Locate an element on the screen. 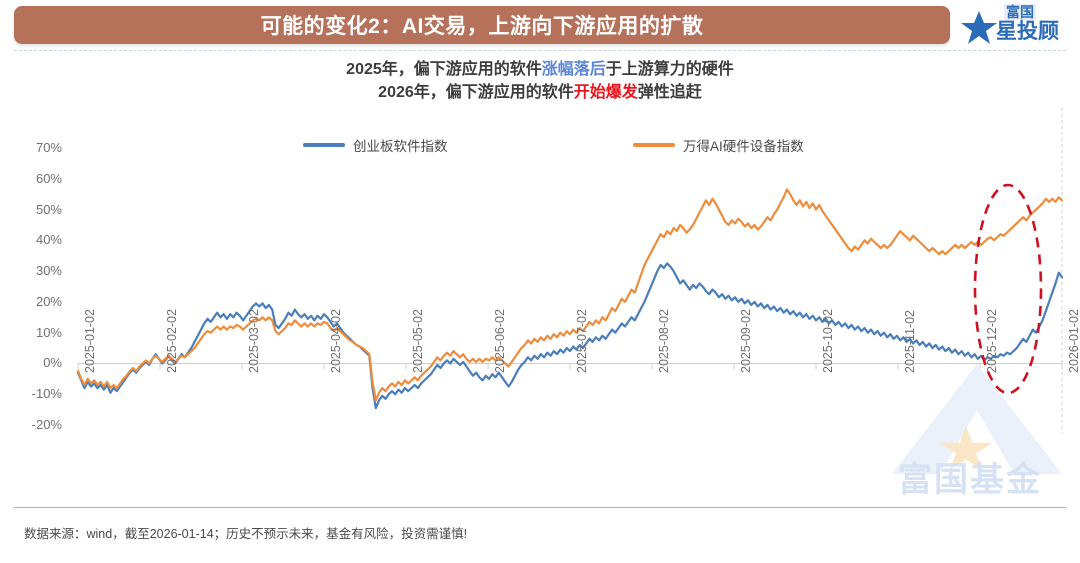 The image size is (1080, 563). y-axis-tick-label: 70% is located at coordinates (48, 147).